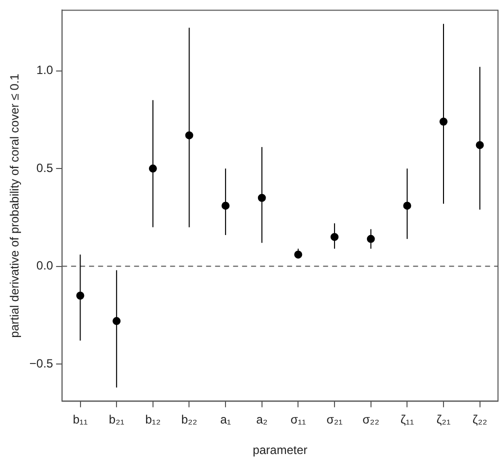 This screenshot has width=504, height=468. Describe the element at coordinates (298, 419) in the screenshot. I see `x-tick-label: σ₁₁` at that location.